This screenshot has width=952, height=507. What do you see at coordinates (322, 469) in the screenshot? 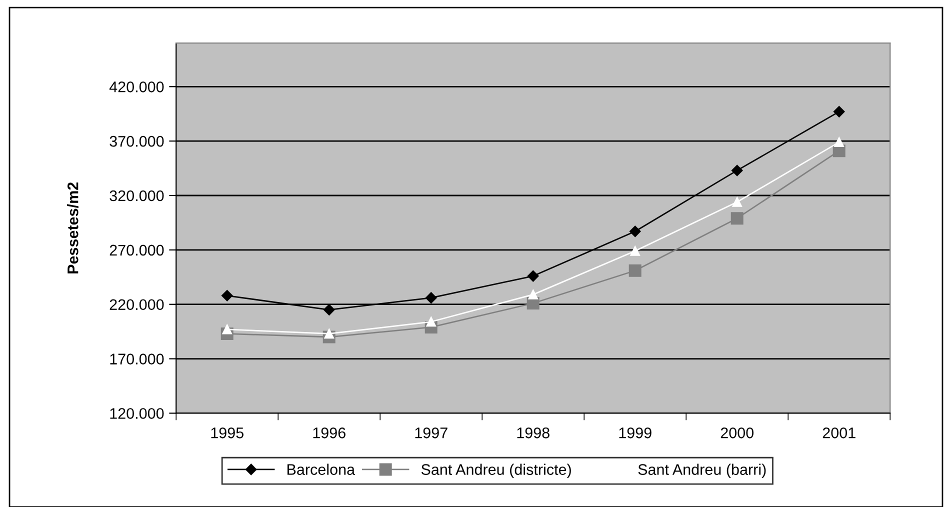
I see `legend-label: Barcelona` at bounding box center [322, 469].